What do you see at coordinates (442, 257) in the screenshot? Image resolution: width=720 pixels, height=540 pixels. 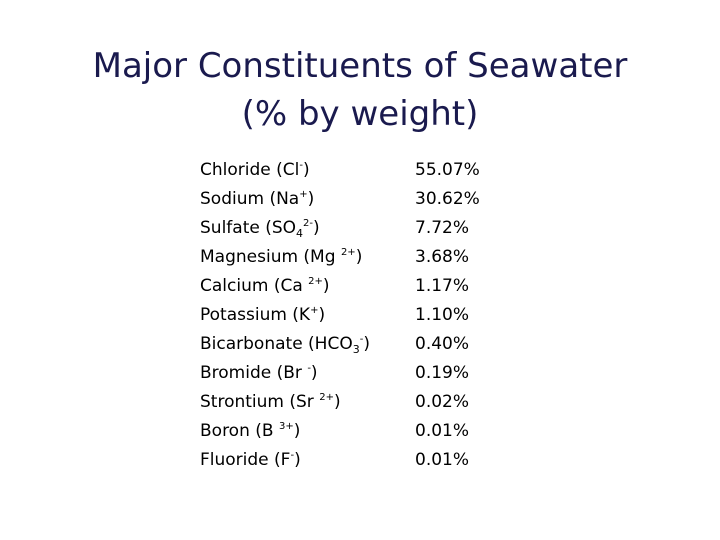 I see `percentage: 3.68%` at bounding box center [442, 257].